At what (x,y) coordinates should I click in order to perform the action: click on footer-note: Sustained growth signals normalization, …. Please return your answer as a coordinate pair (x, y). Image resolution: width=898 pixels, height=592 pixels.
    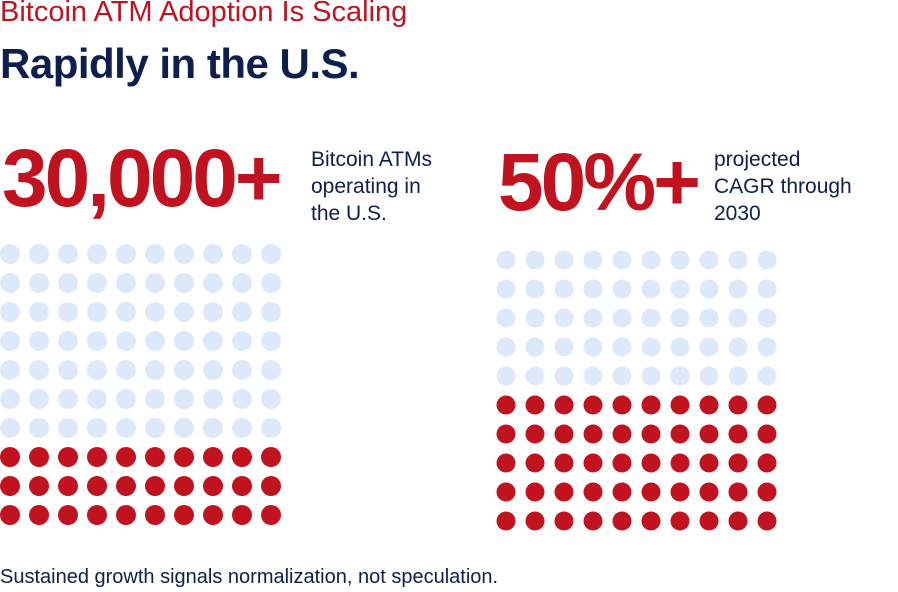
    Looking at the image, I should click on (249, 577).